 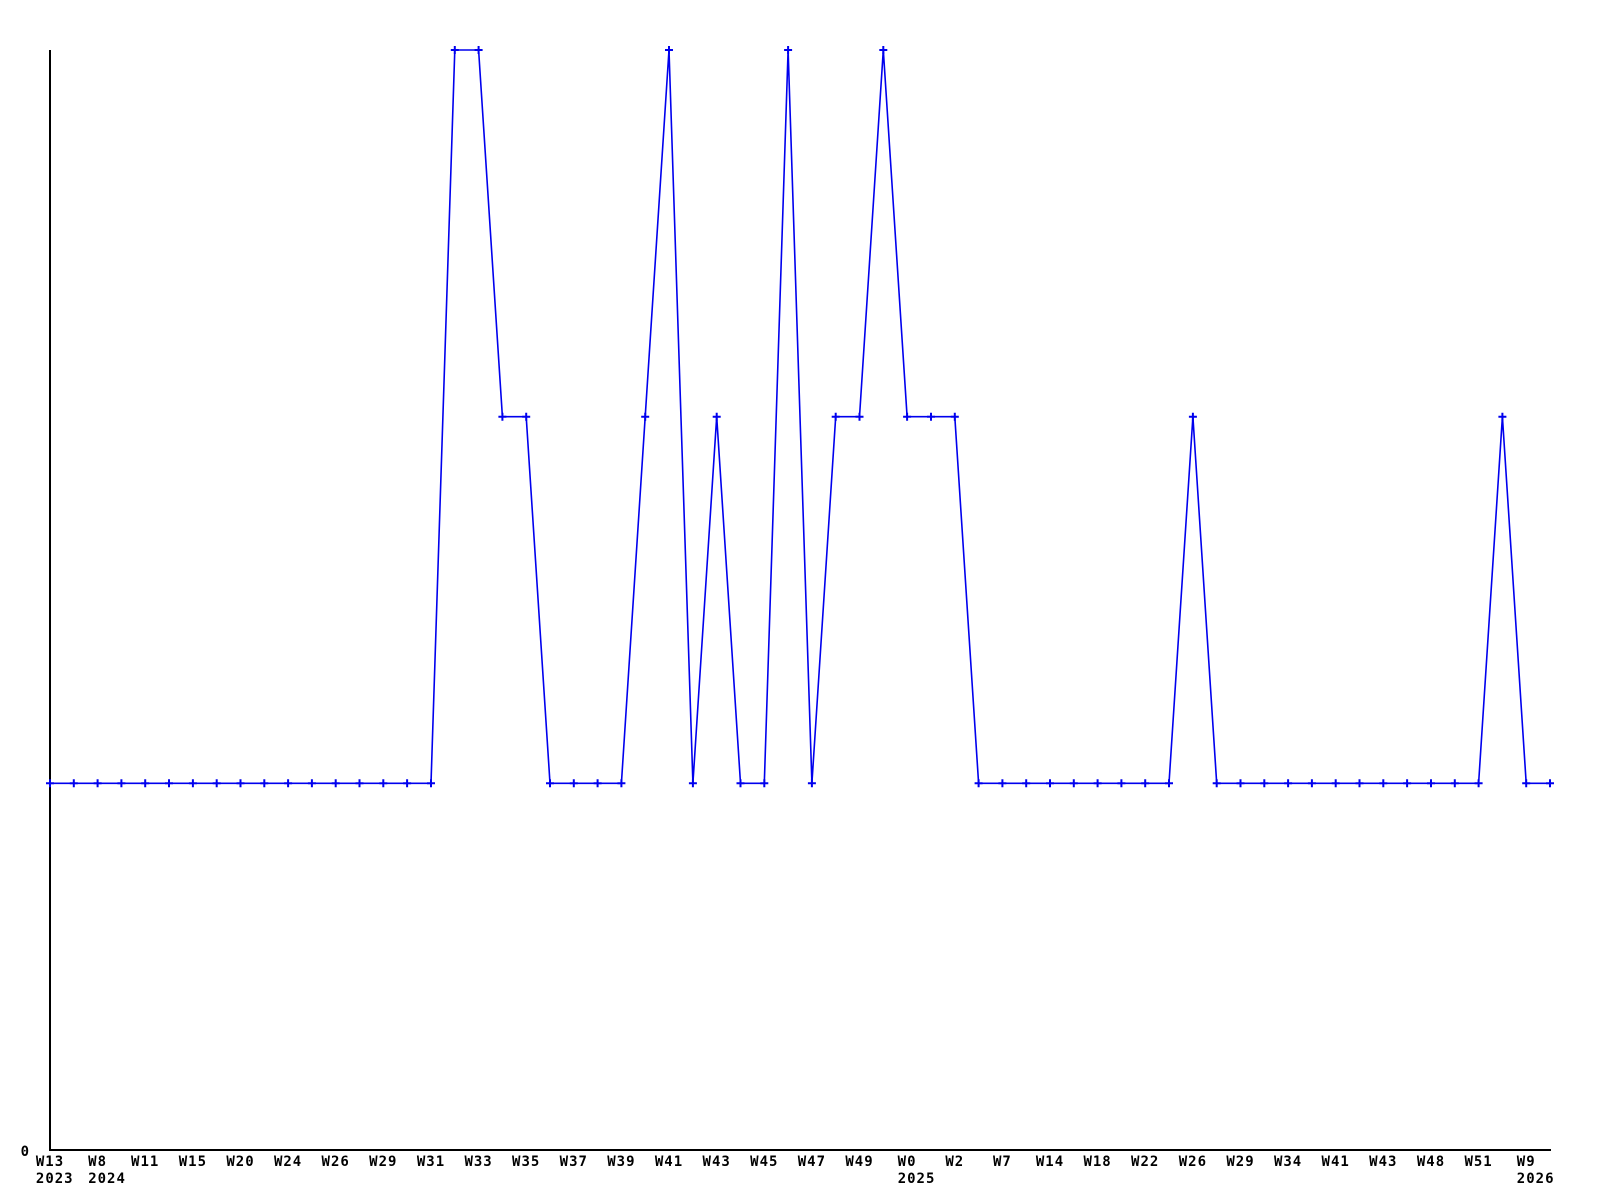 I want to click on x-tick-week-label: W47, so click(x=812, y=1162).